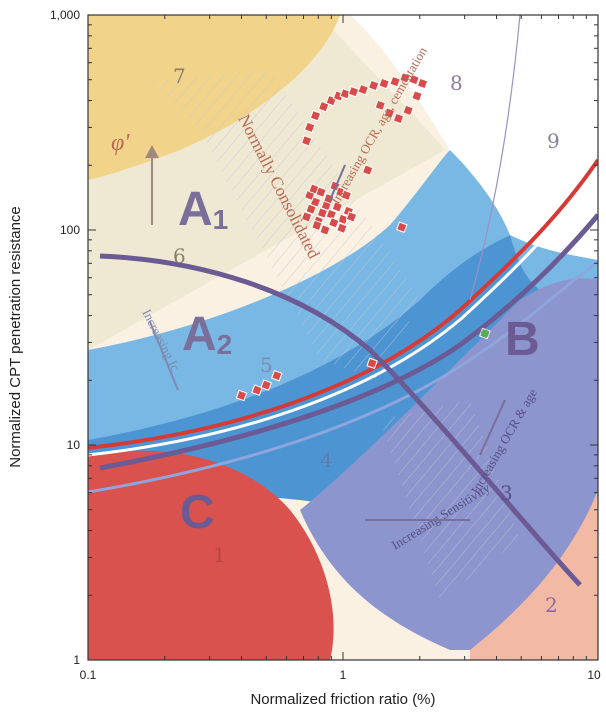 The height and width of the screenshot is (713, 606). What do you see at coordinates (456, 83) in the screenshot?
I see `zone-label: 8` at bounding box center [456, 83].